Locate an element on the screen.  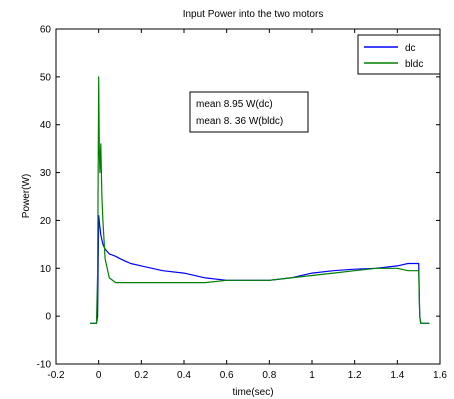
annotation-mean-dc: mean 8.95 W(dc) is located at coordinates (234, 104).